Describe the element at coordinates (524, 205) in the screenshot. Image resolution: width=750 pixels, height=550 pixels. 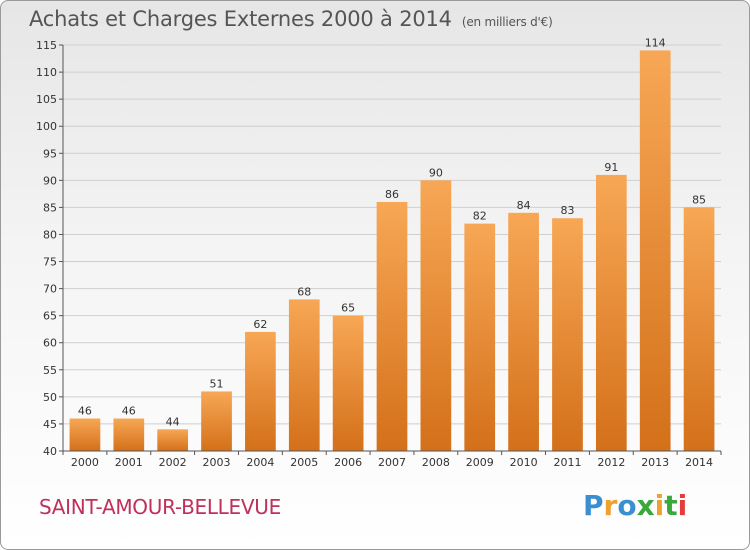
I see `data-label: 84` at that location.